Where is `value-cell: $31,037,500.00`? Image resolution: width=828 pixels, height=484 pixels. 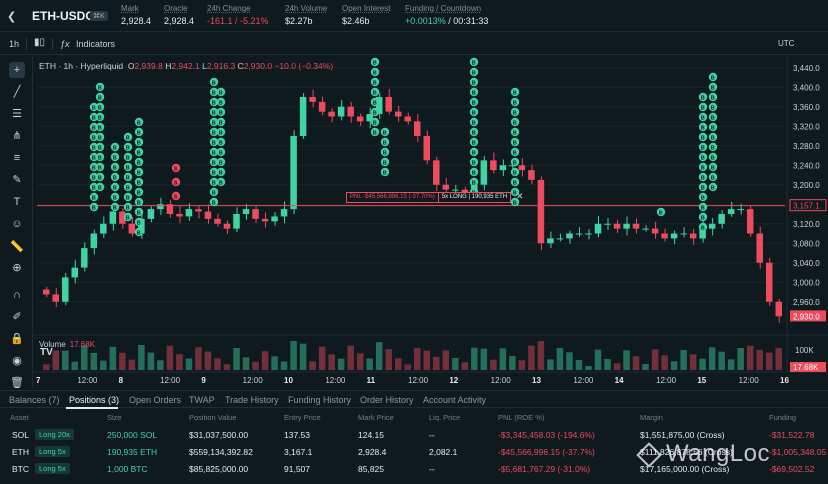 value-cell: $31,037,500.00 is located at coordinates (219, 435).